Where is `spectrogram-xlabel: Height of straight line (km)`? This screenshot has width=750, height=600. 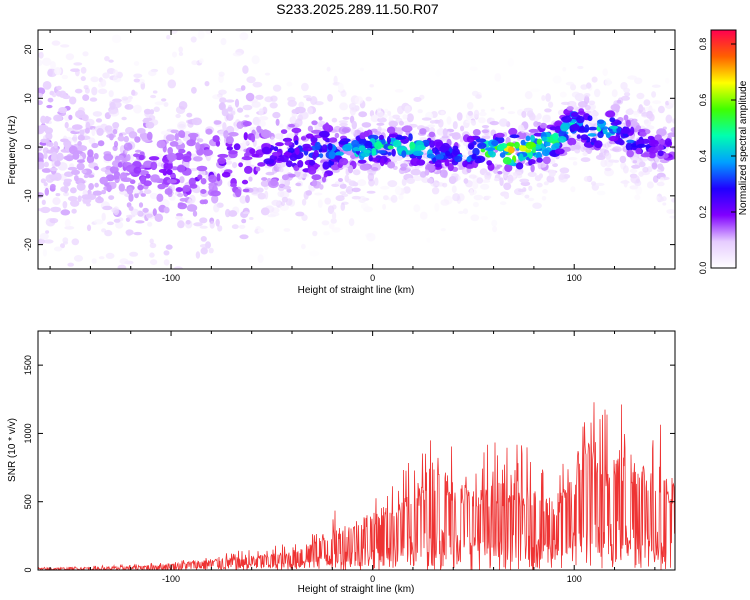 spectrogram-xlabel: Height of straight line (km) is located at coordinates (356, 290).